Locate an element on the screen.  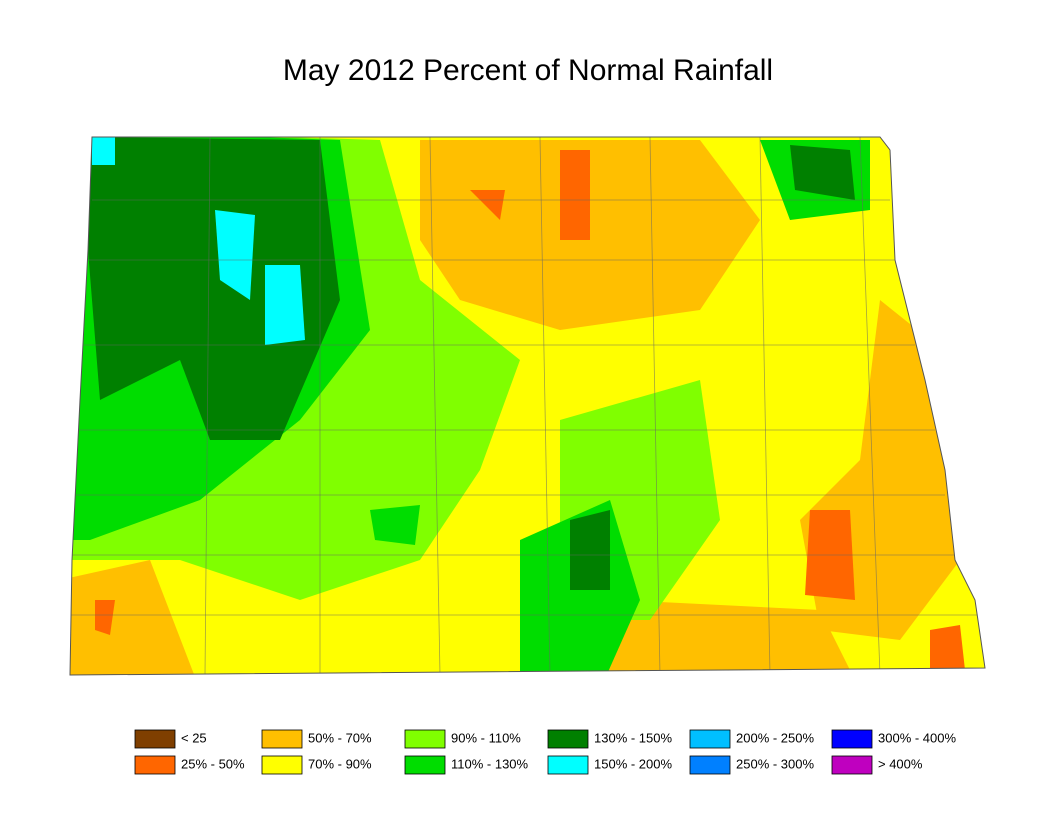
legend-label: 70% - 90% is located at coordinates (340, 763).